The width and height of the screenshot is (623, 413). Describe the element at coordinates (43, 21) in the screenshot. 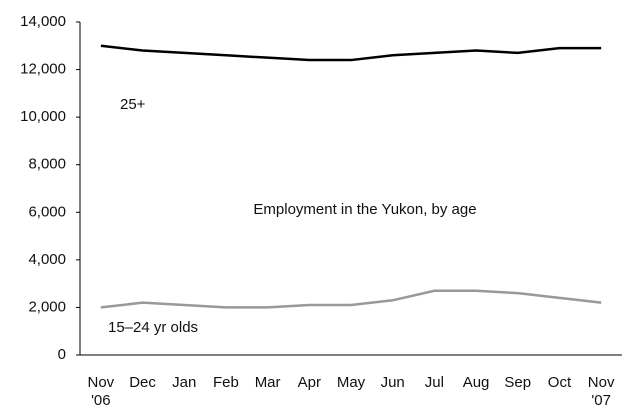

I see `y-tick-label: 14,000` at that location.